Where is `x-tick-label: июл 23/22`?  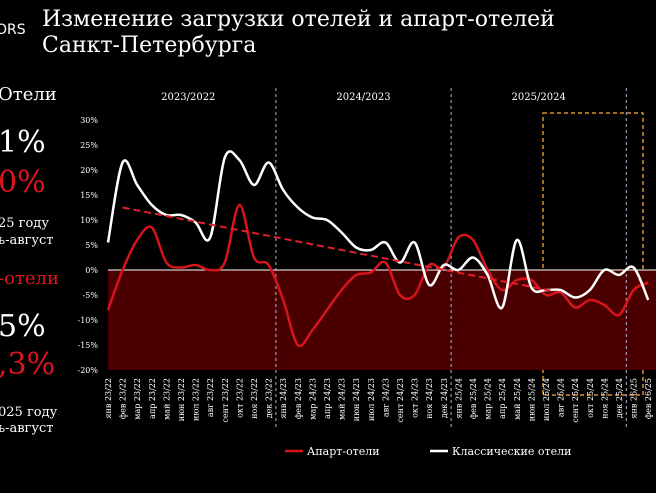 x-tick-label: июл 23/22 is located at coordinates (196, 399).